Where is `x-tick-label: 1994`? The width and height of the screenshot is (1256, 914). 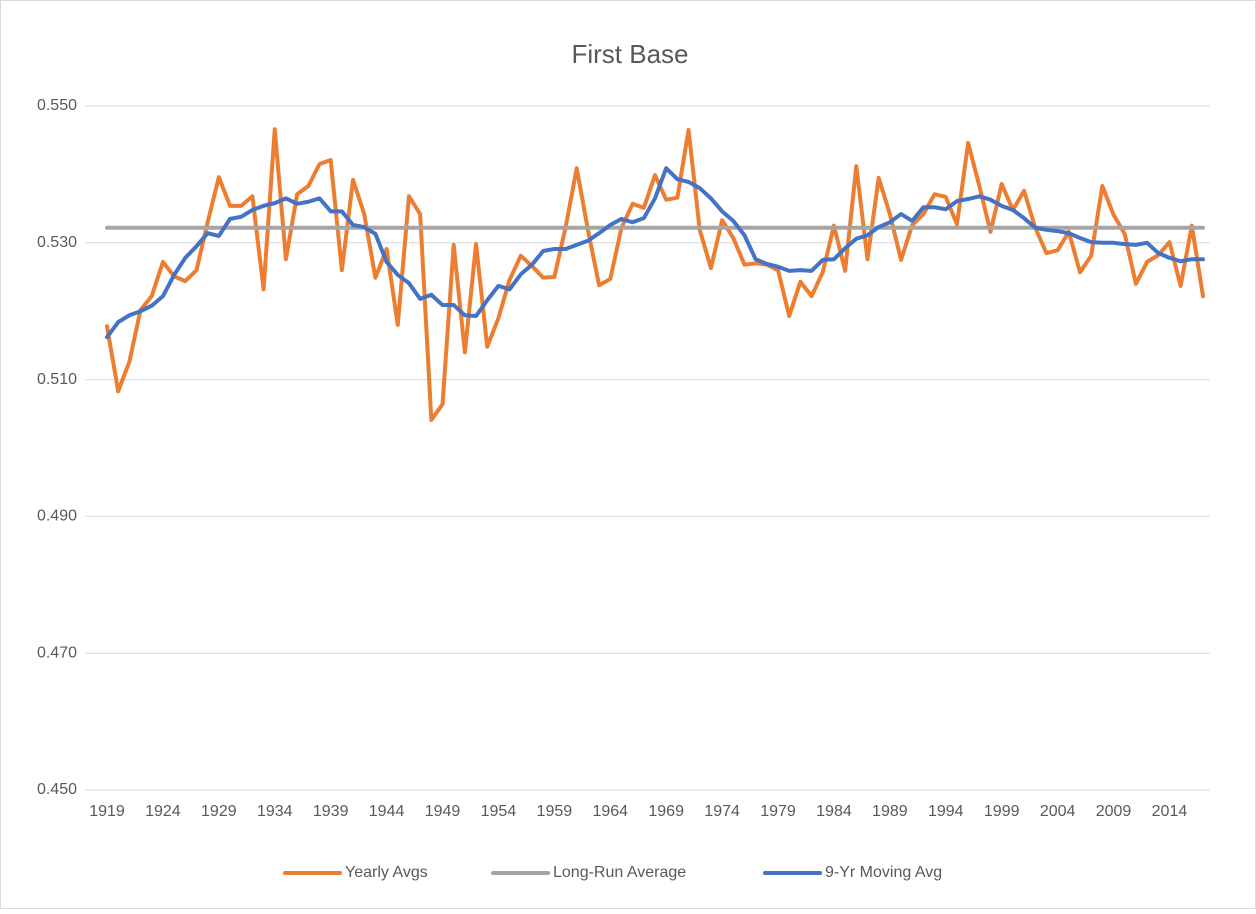 x-tick-label: 1994 is located at coordinates (946, 811).